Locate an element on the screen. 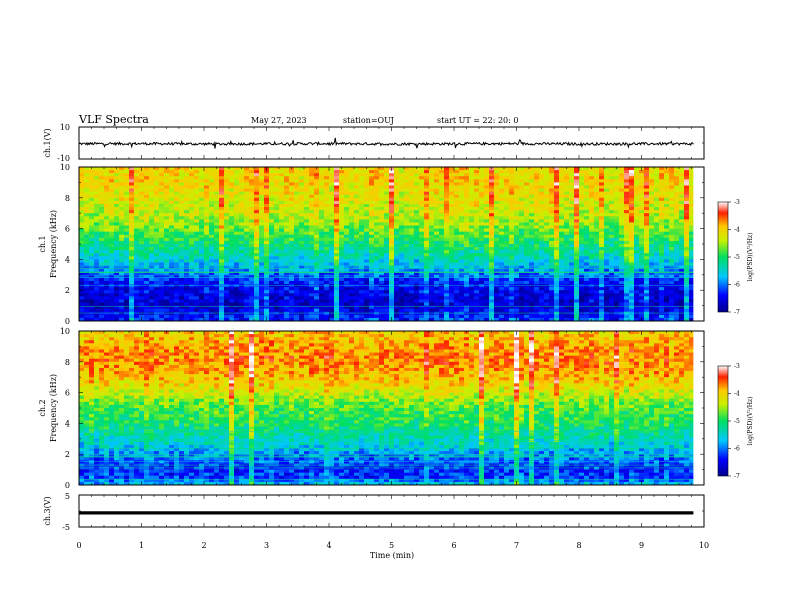 The width and height of the screenshot is (792, 612). ch1-colorbar: -3 -4 -5 -6 -7 log(PSD)(V²/Hz) is located at coordinates (735, 257).